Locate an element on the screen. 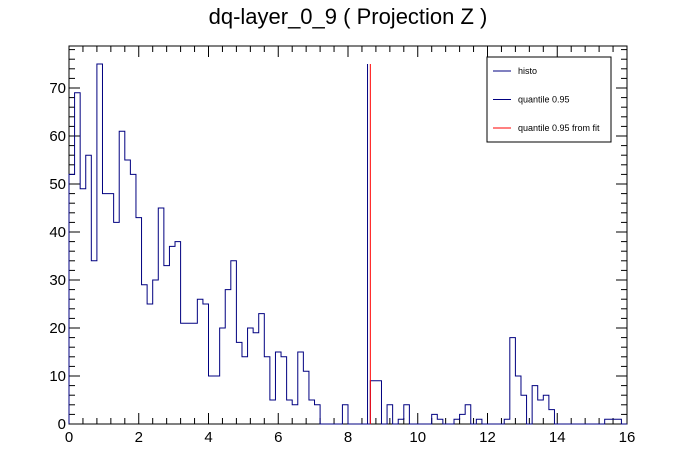 This screenshot has width=696, height=472. x-tick-label: 6 is located at coordinates (278, 437).